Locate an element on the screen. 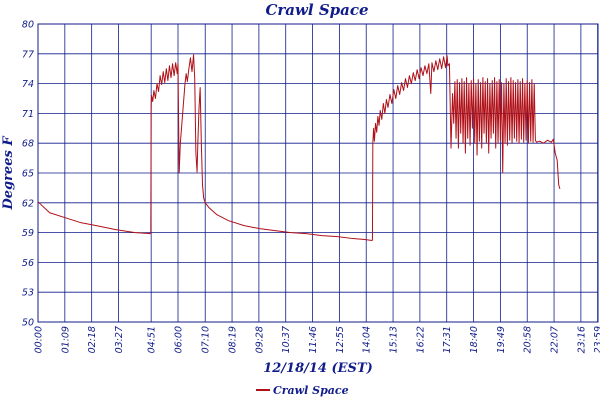 This screenshot has width=600, height=400. y-tick-label: 65 is located at coordinates (28, 174).